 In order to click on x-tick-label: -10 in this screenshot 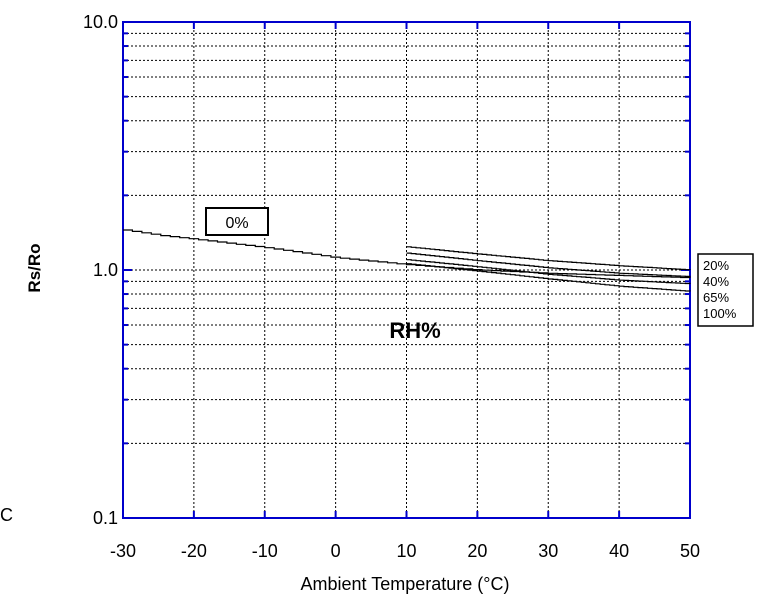, I will do `click(265, 551)`.